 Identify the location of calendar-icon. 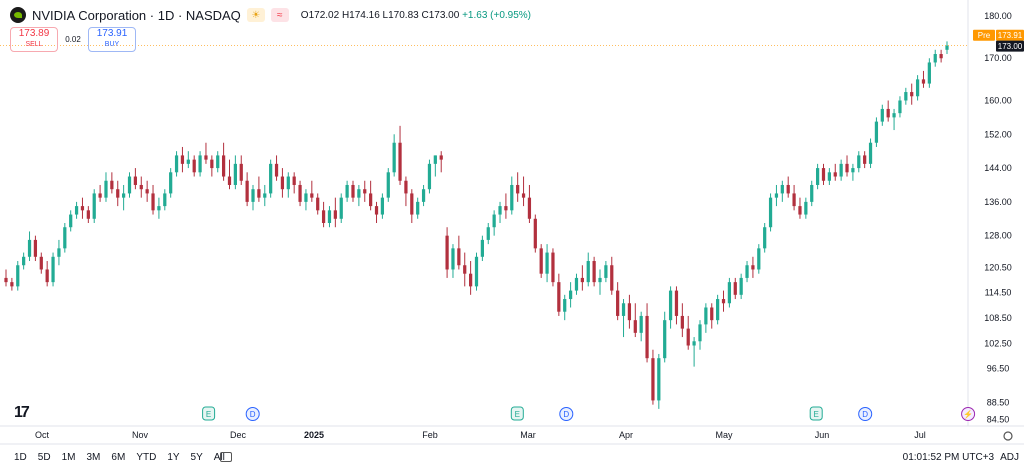
(226, 457).